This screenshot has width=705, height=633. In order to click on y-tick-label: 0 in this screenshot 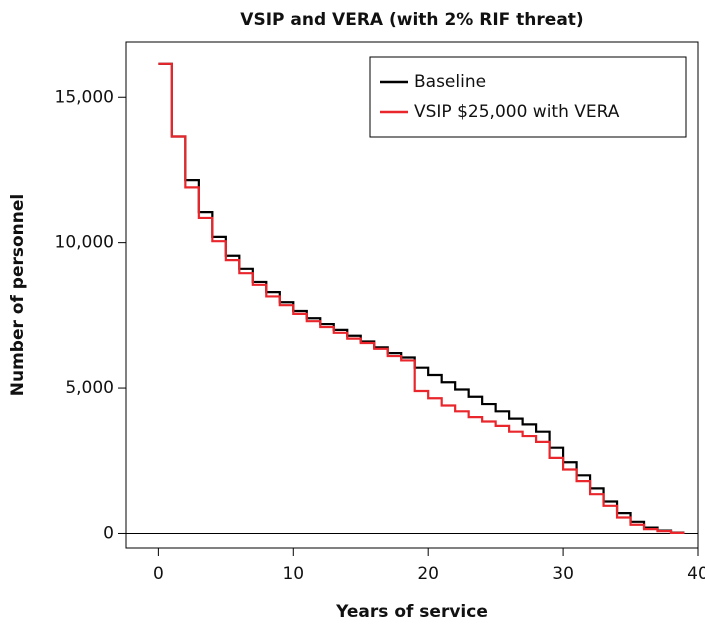, I will do `click(108, 533)`.